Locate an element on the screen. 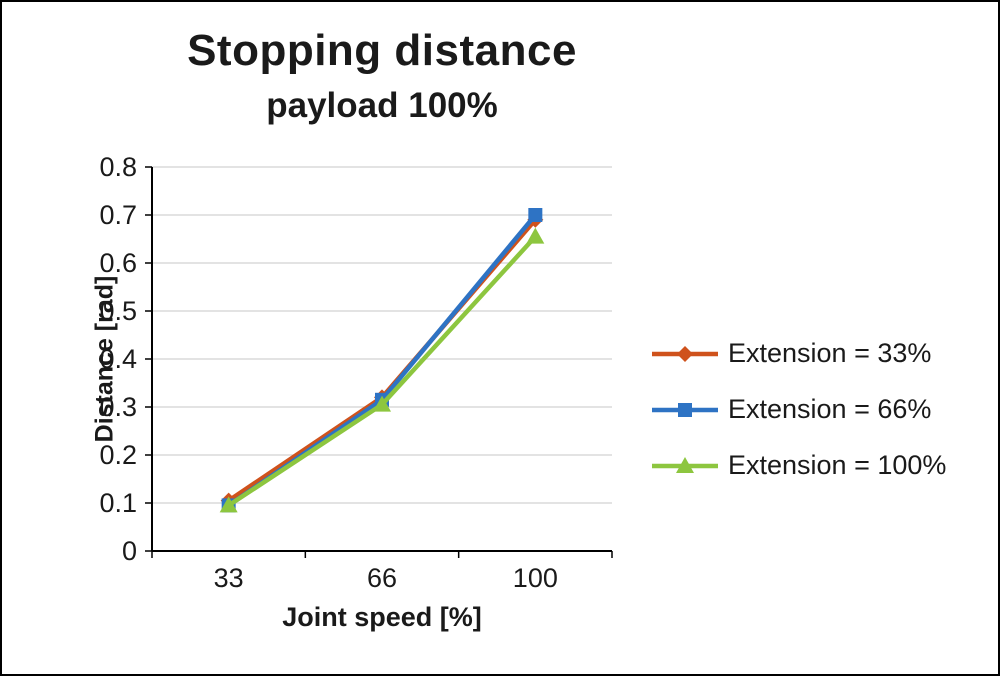 The width and height of the screenshot is (1000, 676). legend-label: Extension = 66% is located at coordinates (830, 409).